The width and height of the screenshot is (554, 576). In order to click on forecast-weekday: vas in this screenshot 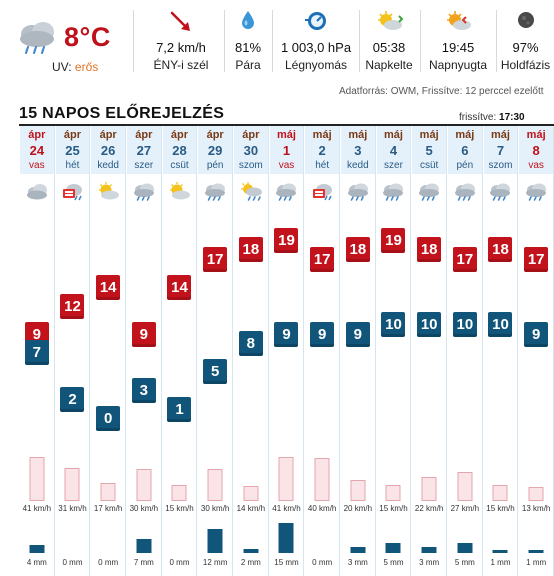, I will do `click(536, 165)`.